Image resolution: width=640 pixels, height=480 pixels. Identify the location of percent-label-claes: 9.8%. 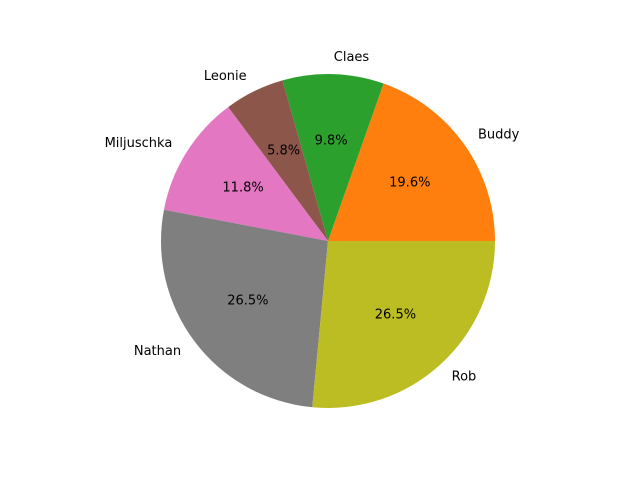
(331, 140).